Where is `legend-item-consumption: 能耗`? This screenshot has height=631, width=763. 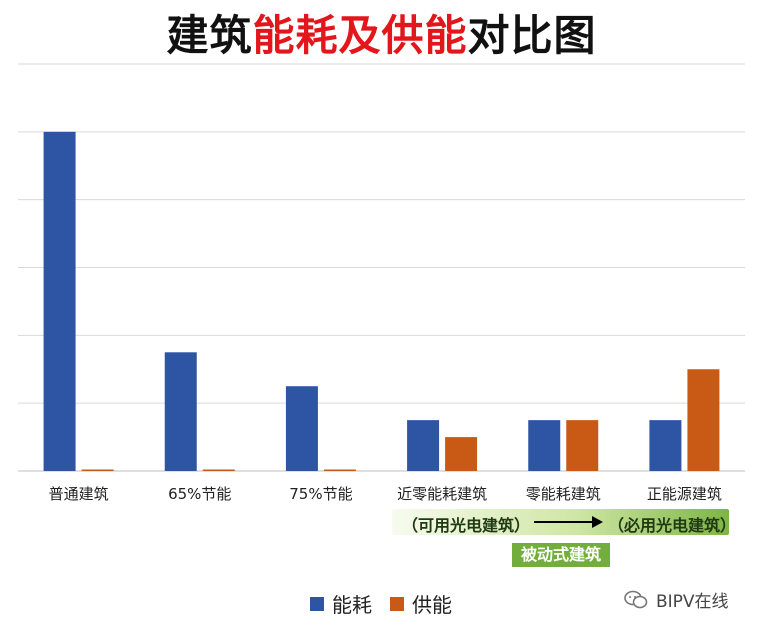
legend-item-consumption: 能耗 is located at coordinates (341, 603).